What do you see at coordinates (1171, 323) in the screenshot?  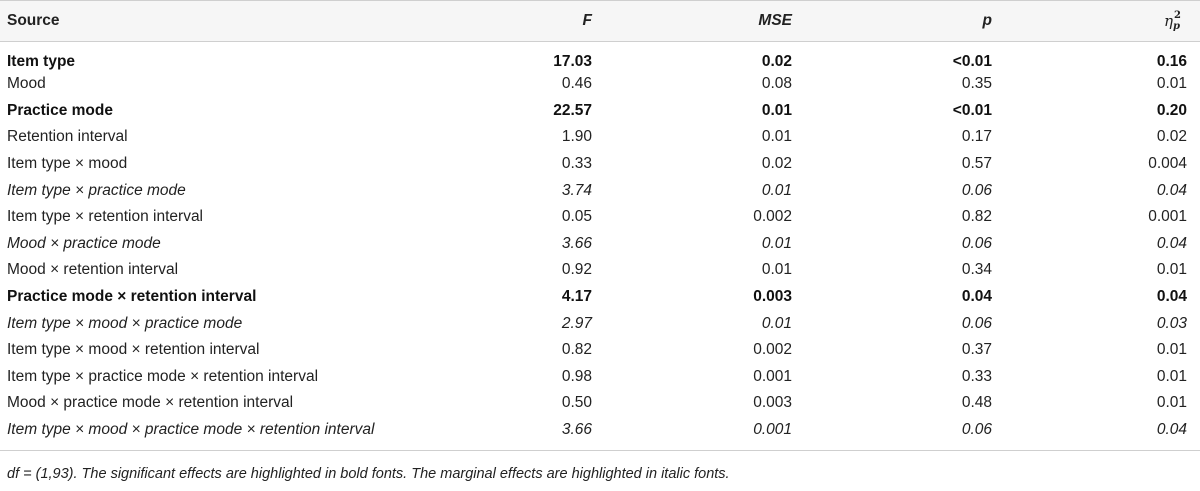 I see `cell-partial-eta-squared: 0.03` at bounding box center [1171, 323].